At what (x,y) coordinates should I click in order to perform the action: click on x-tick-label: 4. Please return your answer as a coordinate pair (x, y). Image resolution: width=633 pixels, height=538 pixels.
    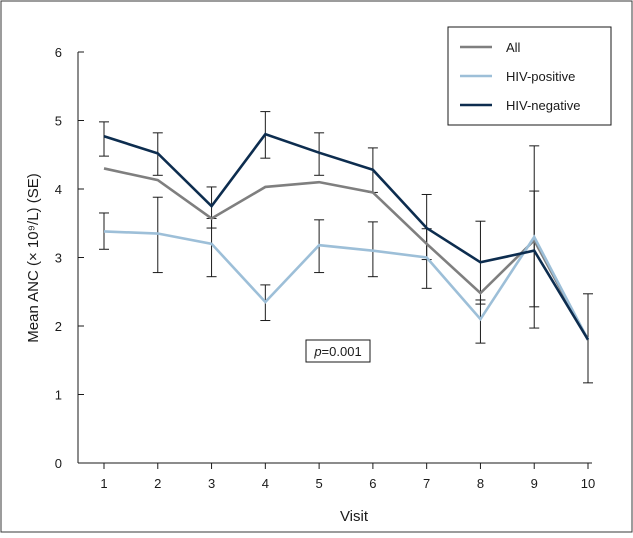
    Looking at the image, I should click on (265, 483).